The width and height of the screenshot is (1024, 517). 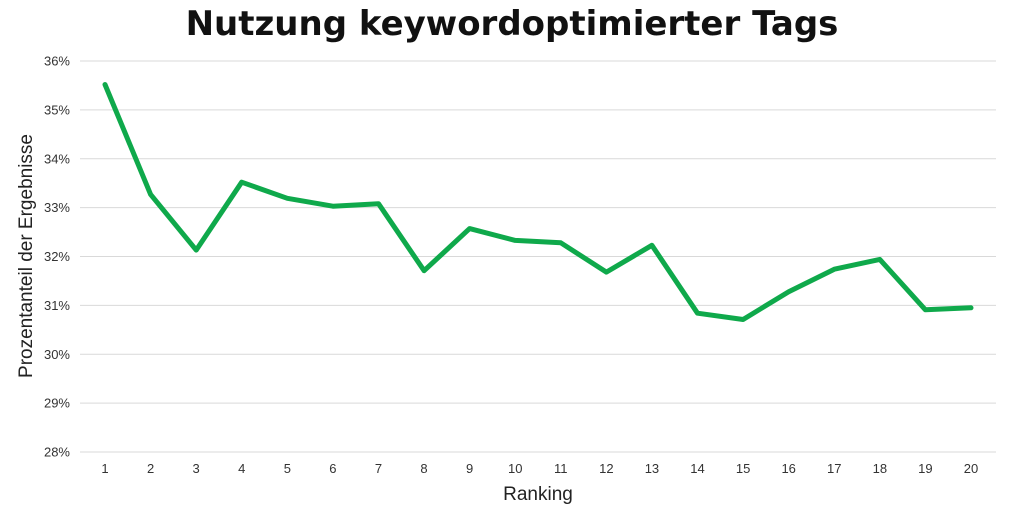 What do you see at coordinates (971, 468) in the screenshot?
I see `x-tick-label: 20` at bounding box center [971, 468].